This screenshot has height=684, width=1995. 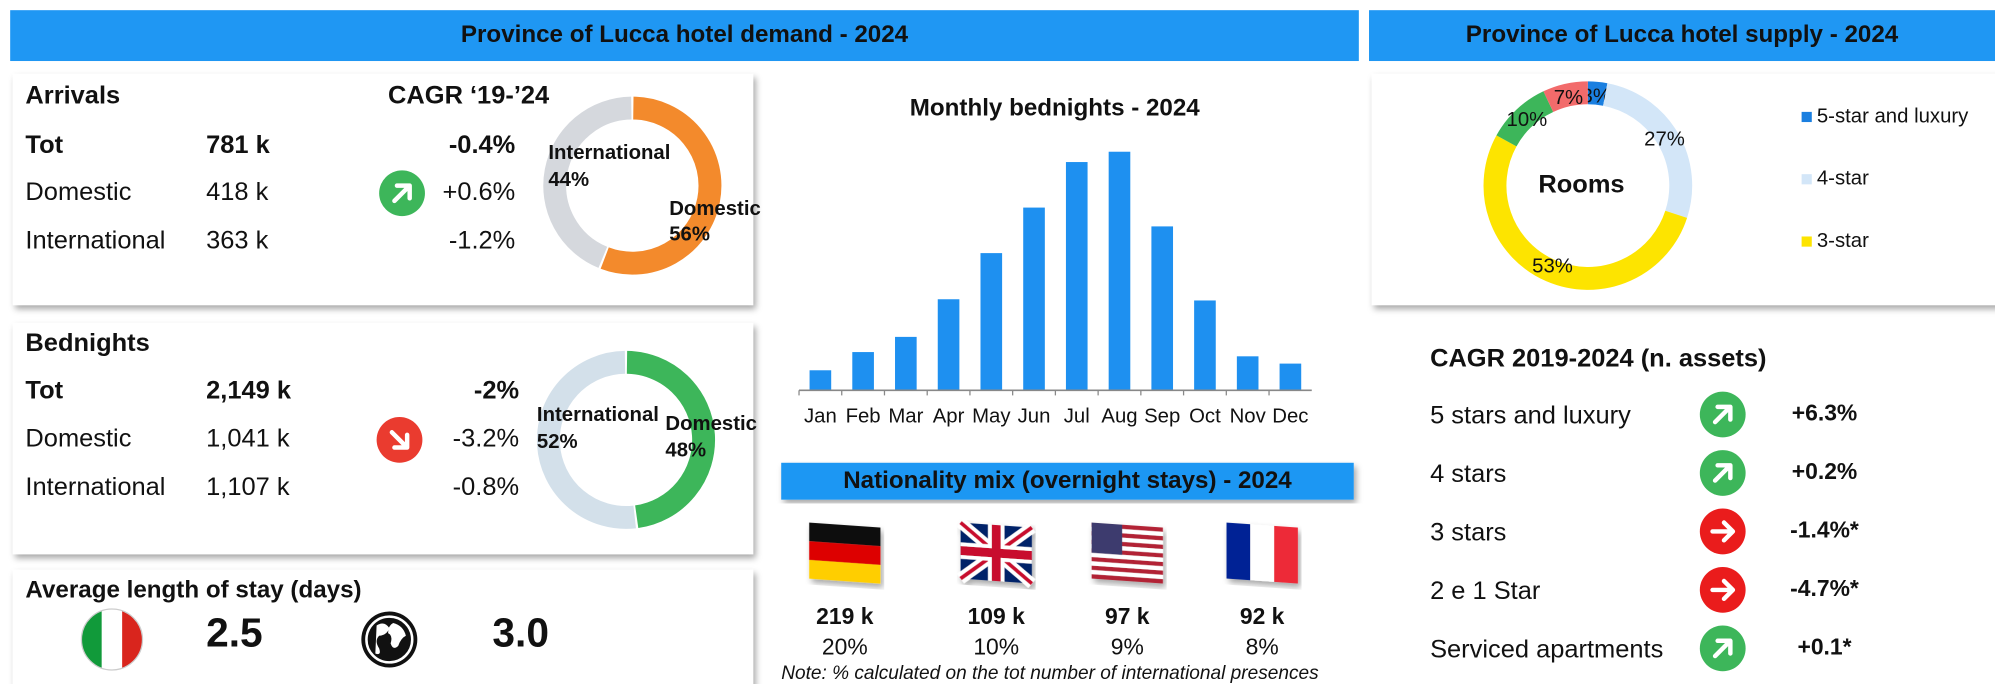 I want to click on flag-uk, so click(x=996, y=553).